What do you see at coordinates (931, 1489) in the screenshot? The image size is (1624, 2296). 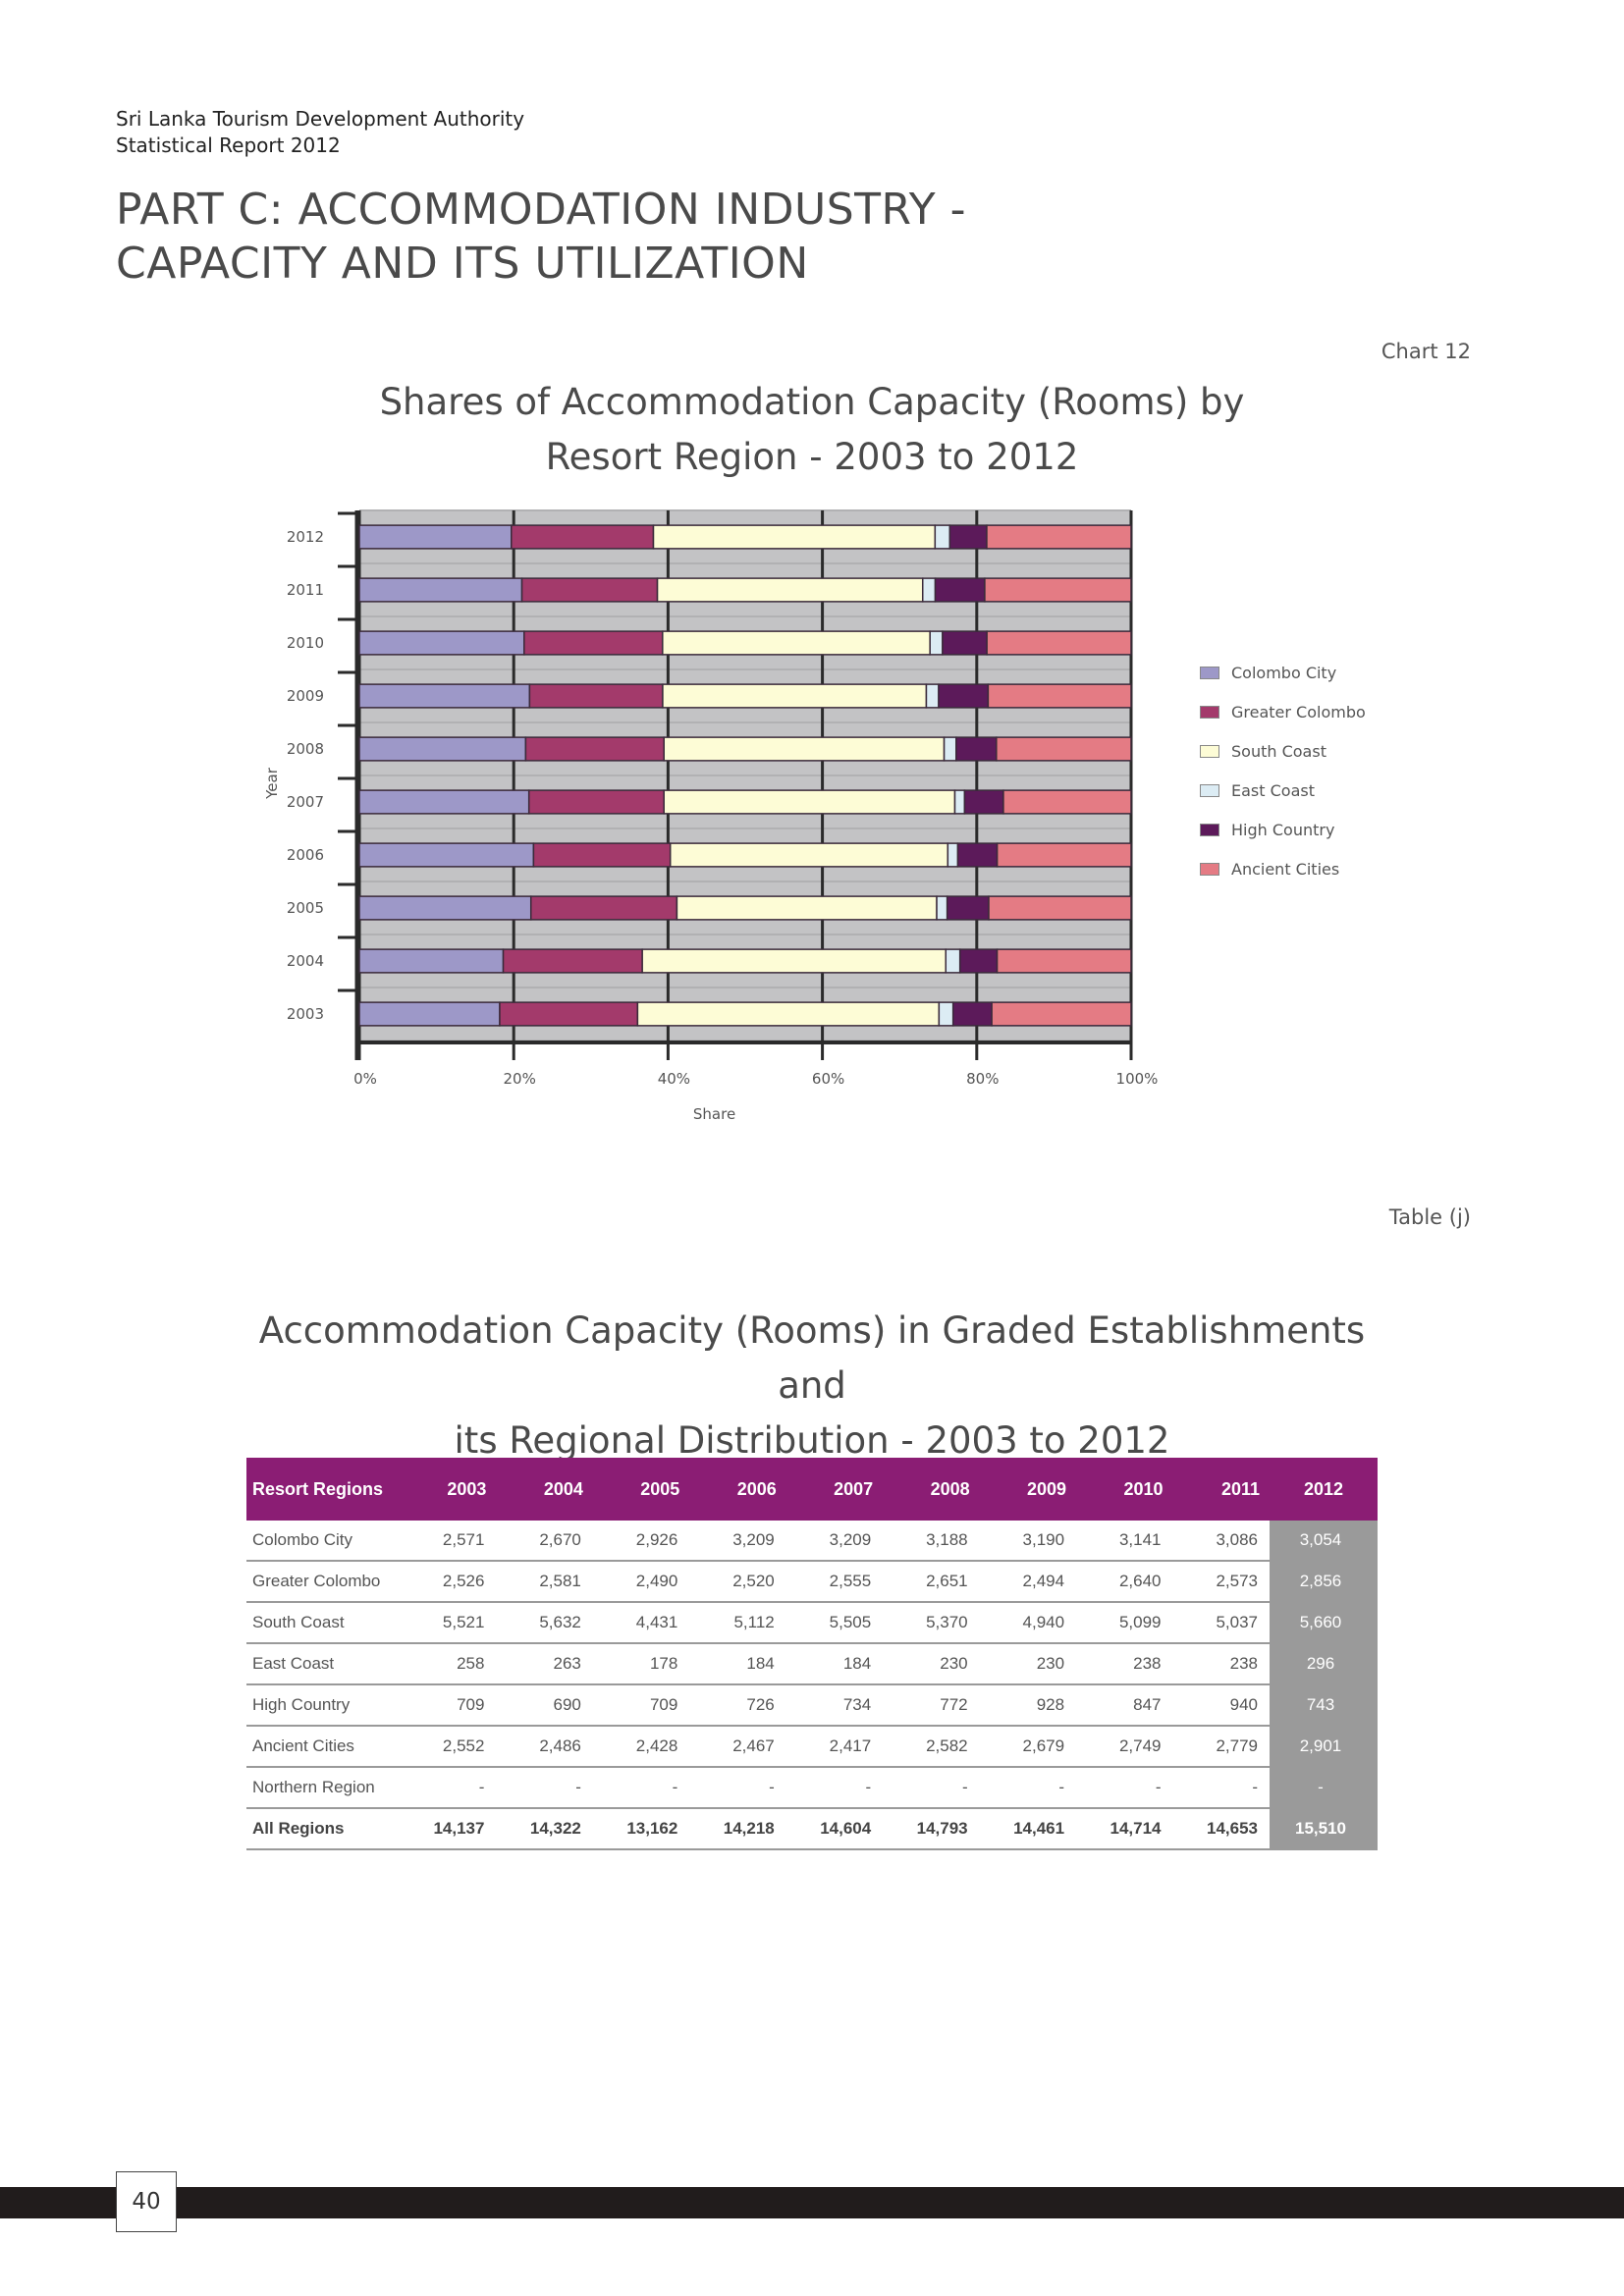 I see `column-header: 2008` at bounding box center [931, 1489].